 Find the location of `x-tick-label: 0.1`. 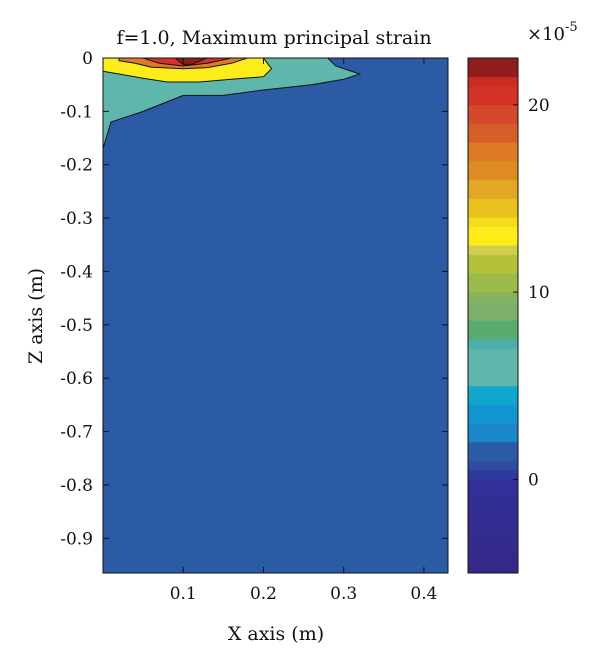

x-tick-label: 0.1 is located at coordinates (183, 594).